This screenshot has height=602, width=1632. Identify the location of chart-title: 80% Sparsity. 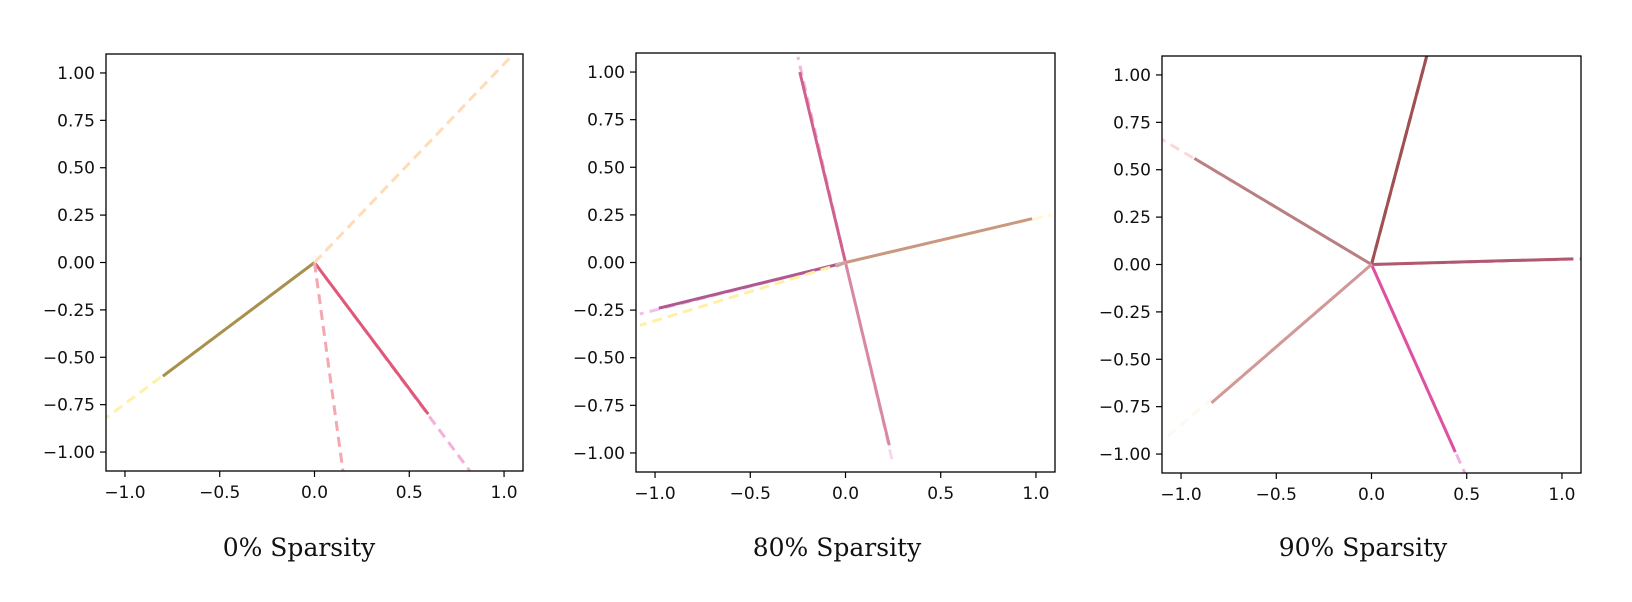
(837, 547).